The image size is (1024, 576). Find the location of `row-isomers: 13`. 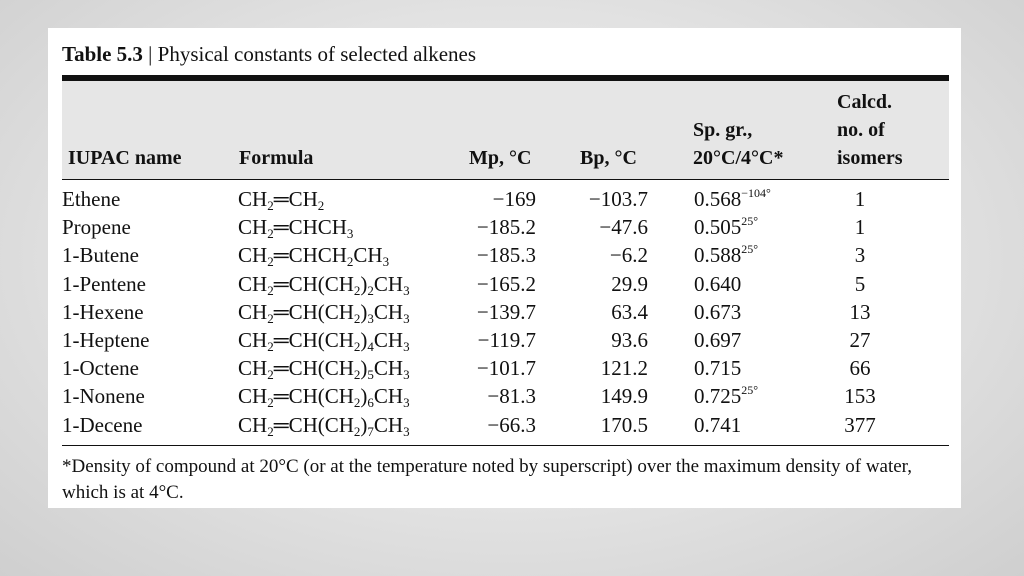

row-isomers: 13 is located at coordinates (860, 311).